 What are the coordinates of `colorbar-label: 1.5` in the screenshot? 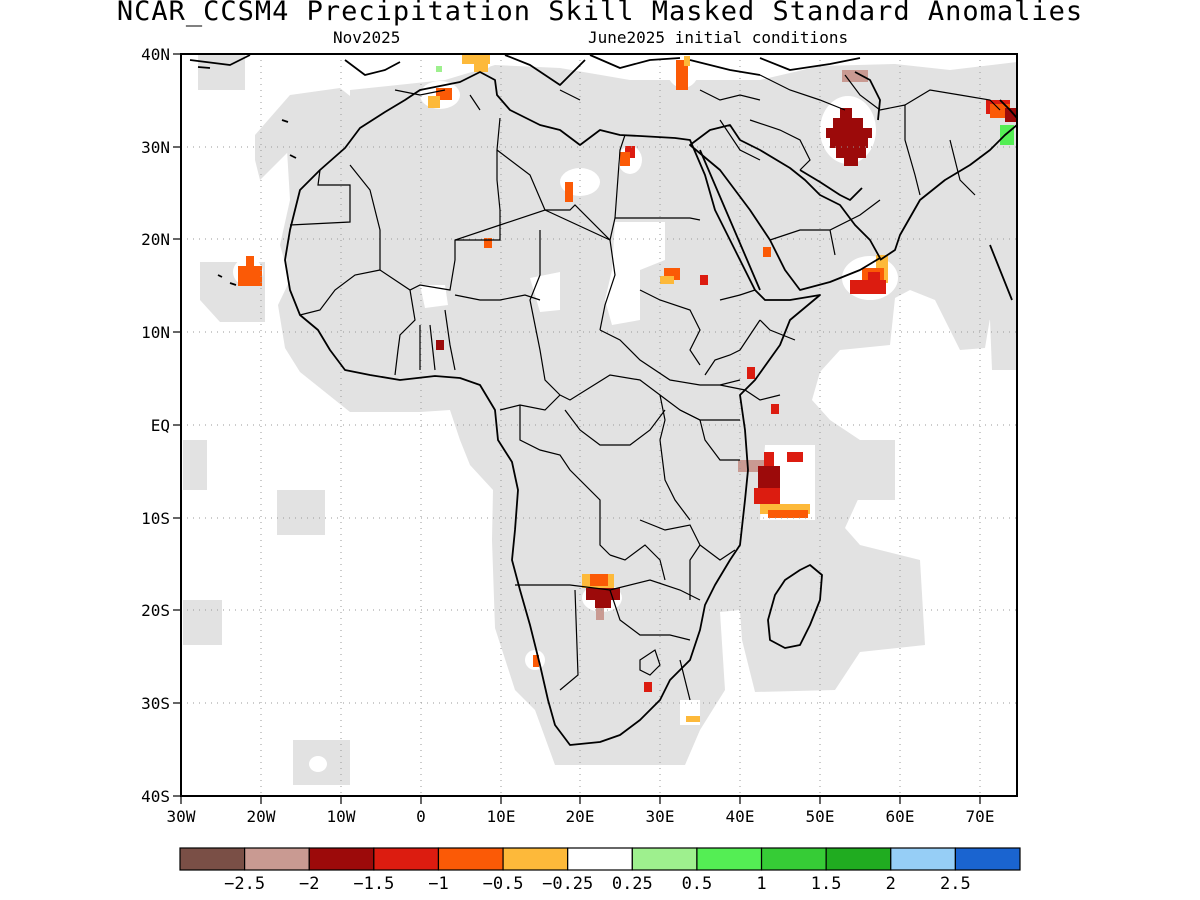 It's located at (826, 884).